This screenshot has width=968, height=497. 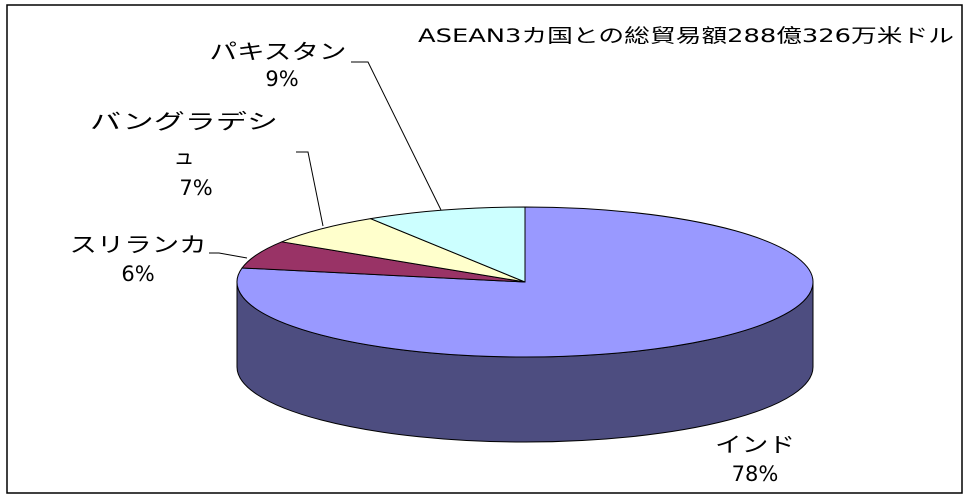 I want to click on leader-line-sri-lanka, so click(x=228, y=255).